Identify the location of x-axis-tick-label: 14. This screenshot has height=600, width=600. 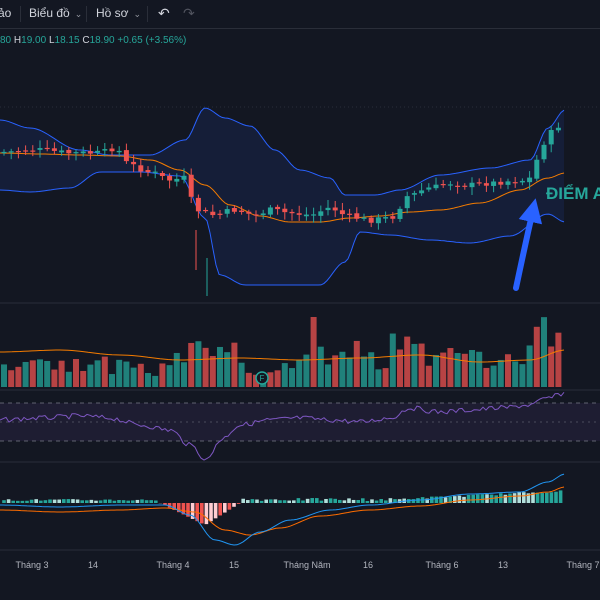
(93, 565).